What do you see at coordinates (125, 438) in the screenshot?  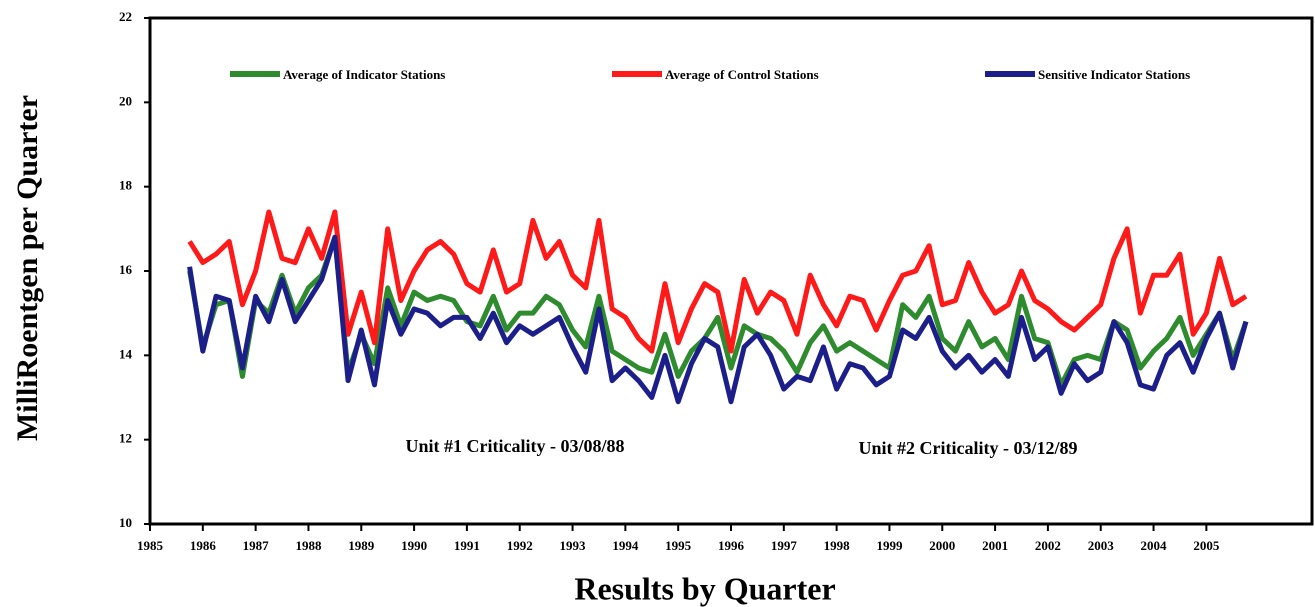 I see `y-tick-label: 12` at bounding box center [125, 438].